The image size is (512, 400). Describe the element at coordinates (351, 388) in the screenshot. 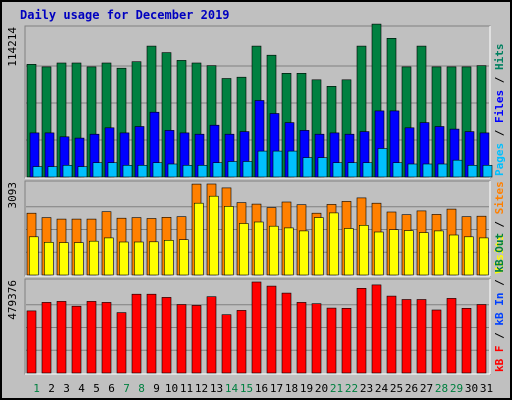

I see `day-label-22: 22` at that location.